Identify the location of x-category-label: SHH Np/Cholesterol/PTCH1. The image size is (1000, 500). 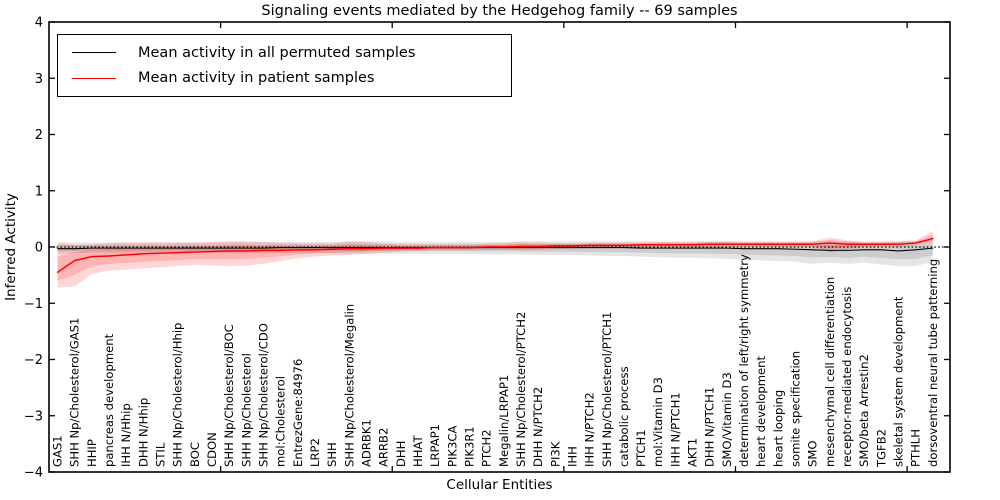
(607, 389).